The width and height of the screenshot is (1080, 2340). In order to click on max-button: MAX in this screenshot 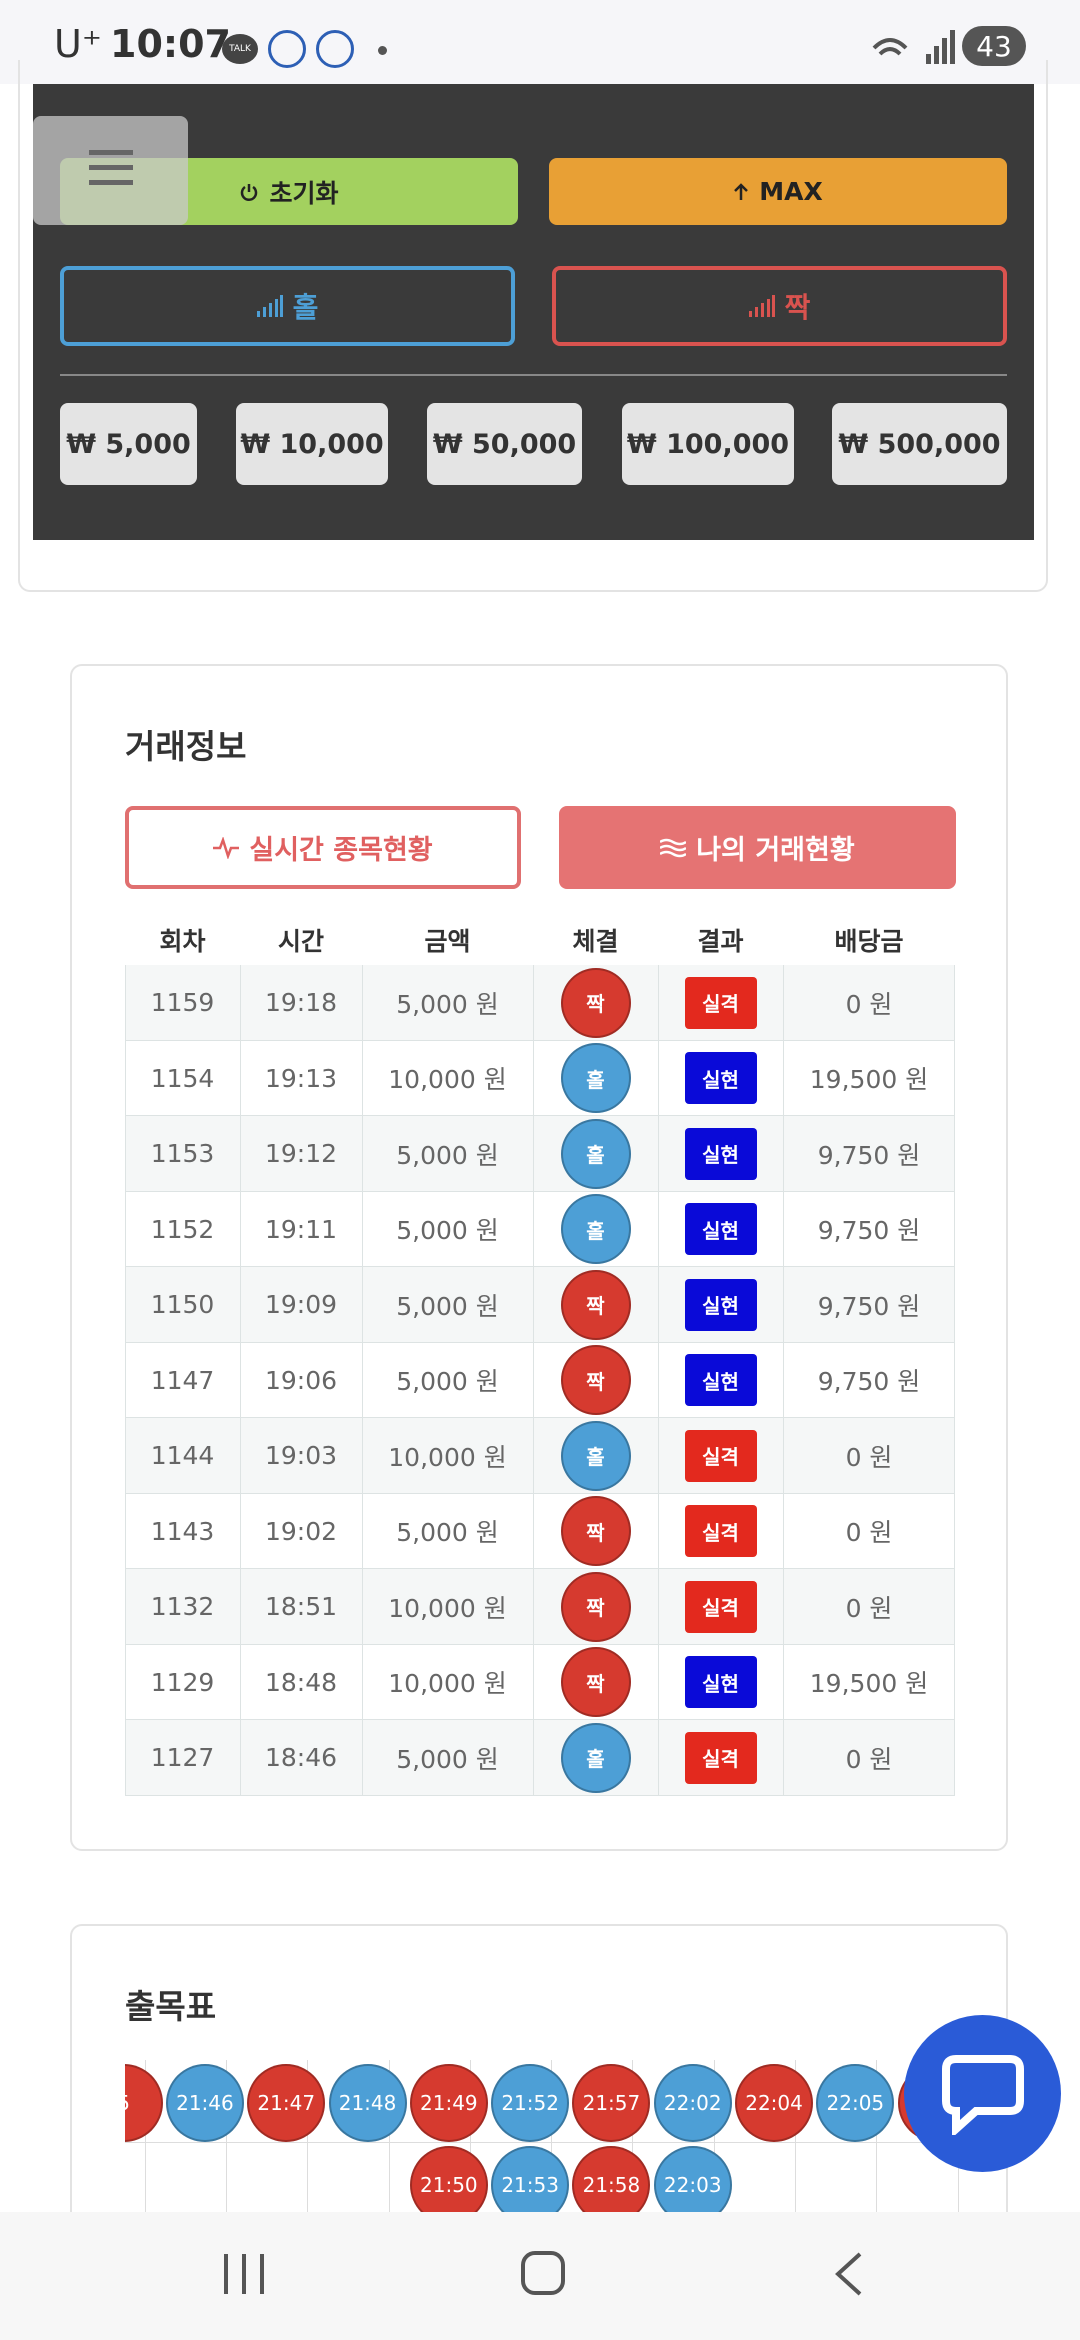, I will do `click(778, 191)`.